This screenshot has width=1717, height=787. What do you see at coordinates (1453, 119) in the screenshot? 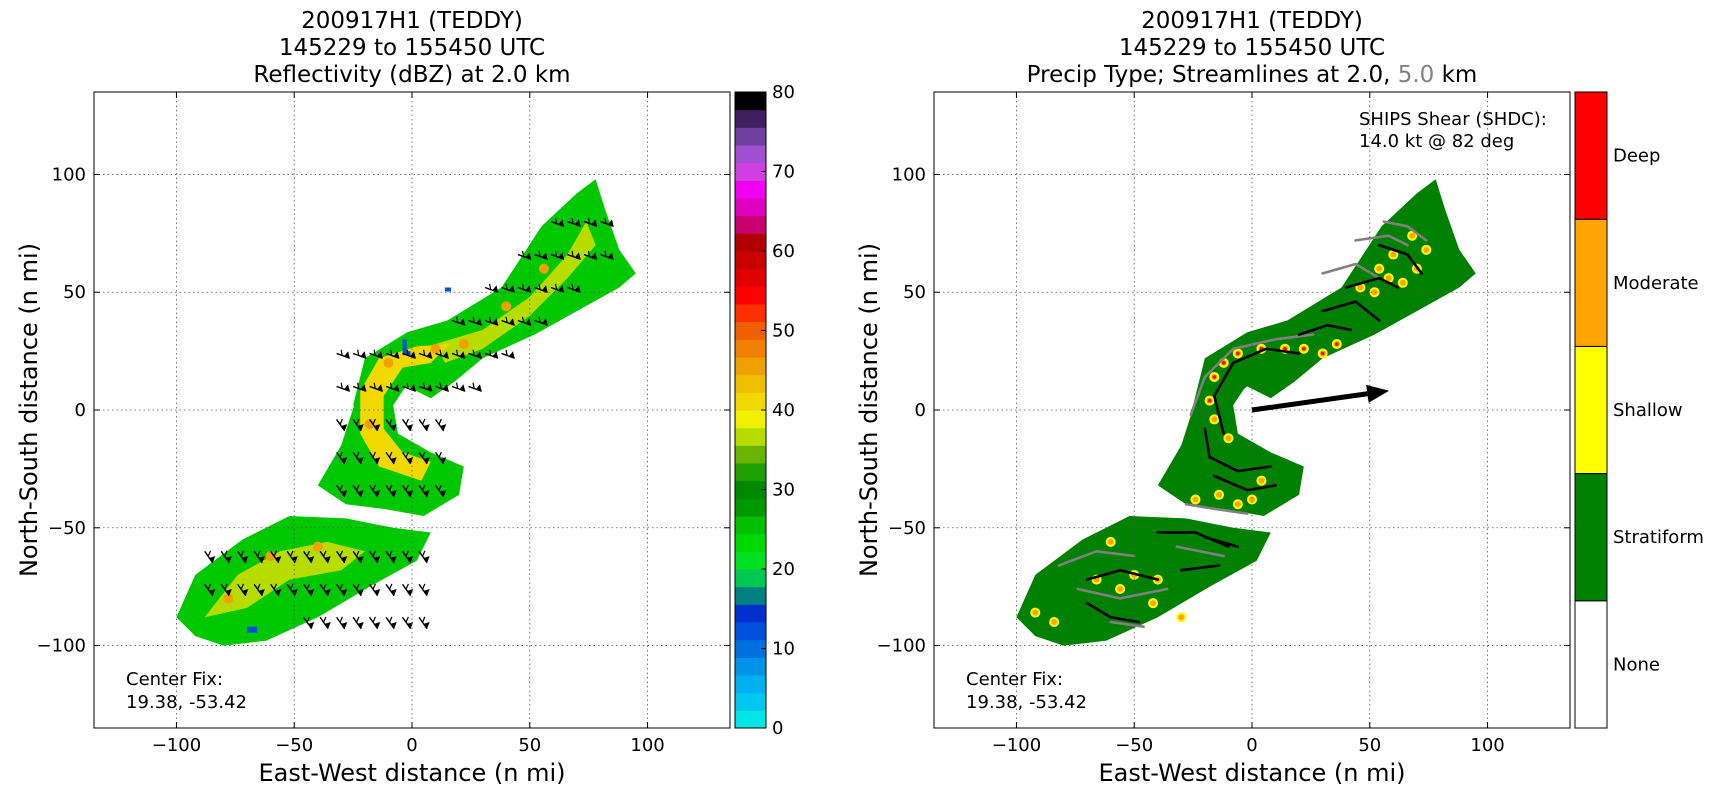
I see `shear-annotation: SHIPS Shear (SHDC):` at bounding box center [1453, 119].